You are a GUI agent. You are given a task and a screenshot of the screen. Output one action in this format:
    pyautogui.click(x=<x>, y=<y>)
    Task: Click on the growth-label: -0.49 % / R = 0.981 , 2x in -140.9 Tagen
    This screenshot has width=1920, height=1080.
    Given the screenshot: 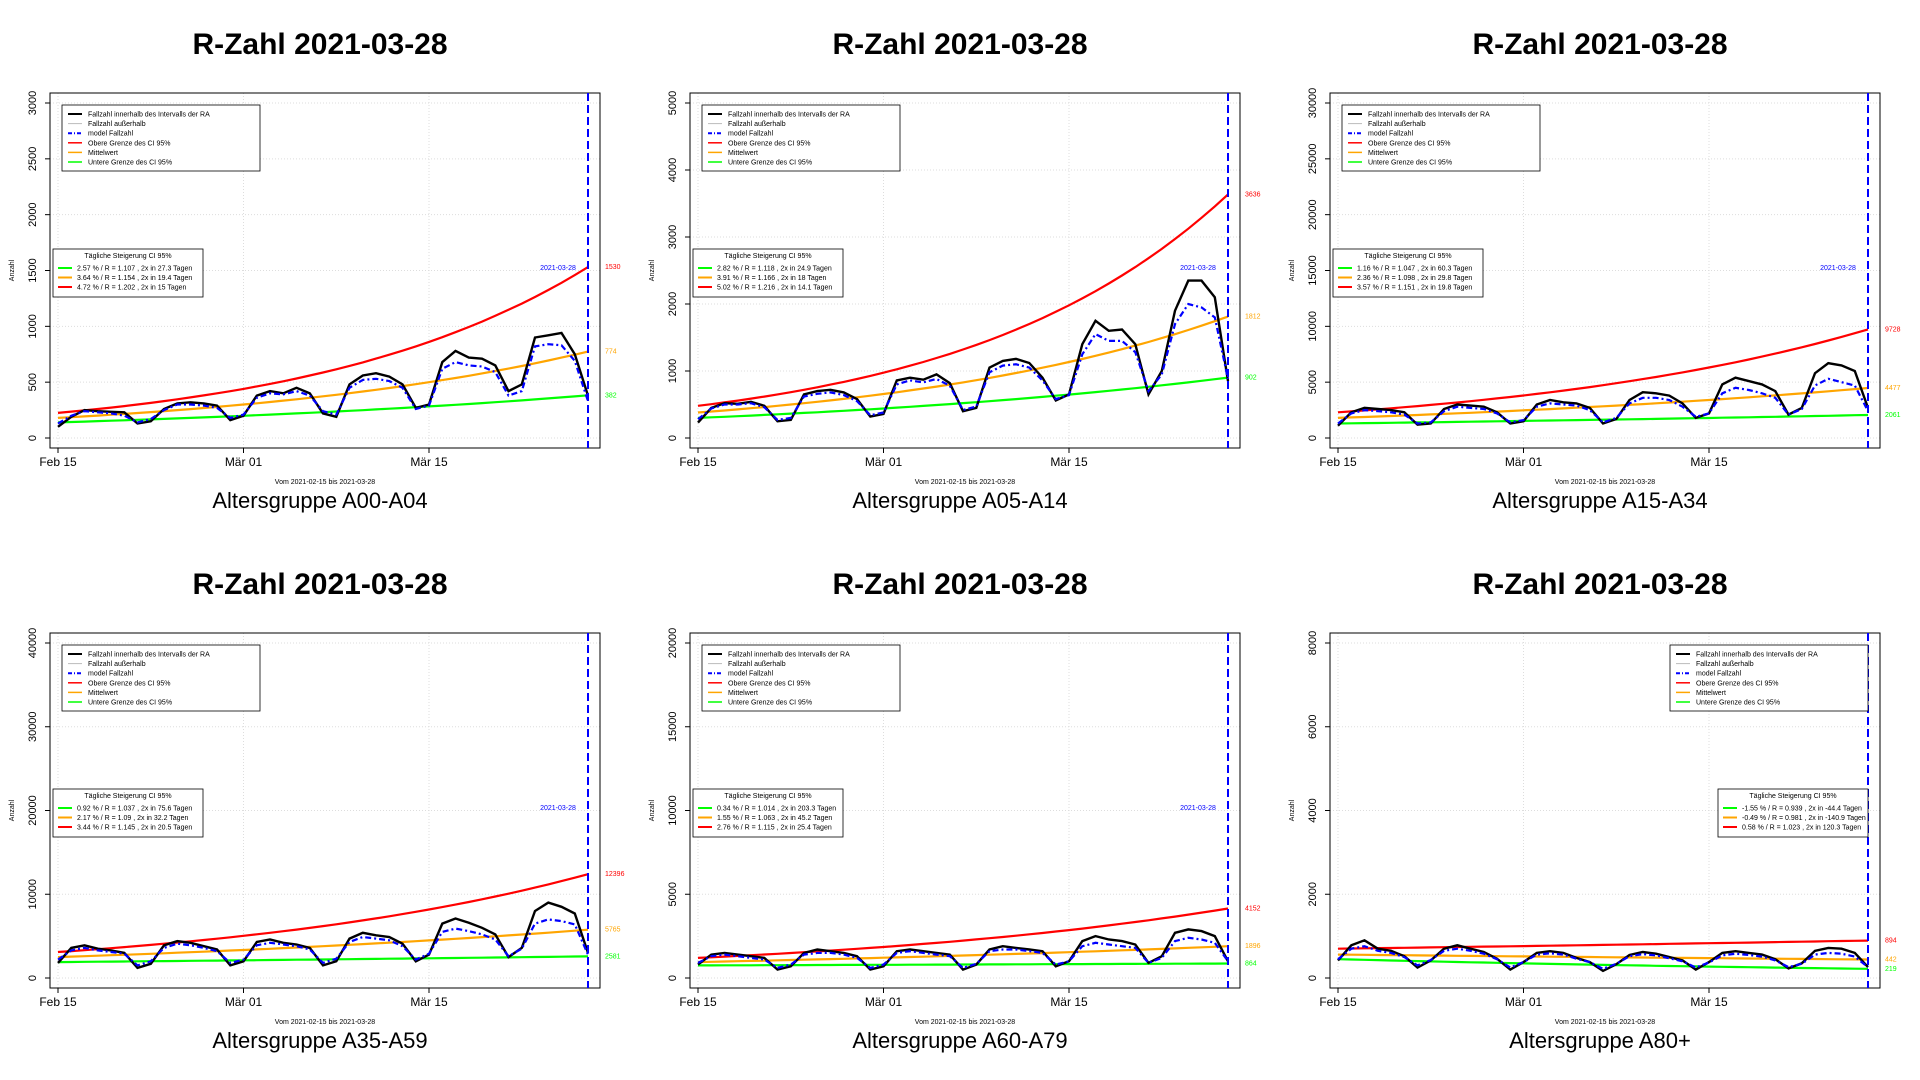 What is the action you would take?
    pyautogui.click(x=1804, y=818)
    